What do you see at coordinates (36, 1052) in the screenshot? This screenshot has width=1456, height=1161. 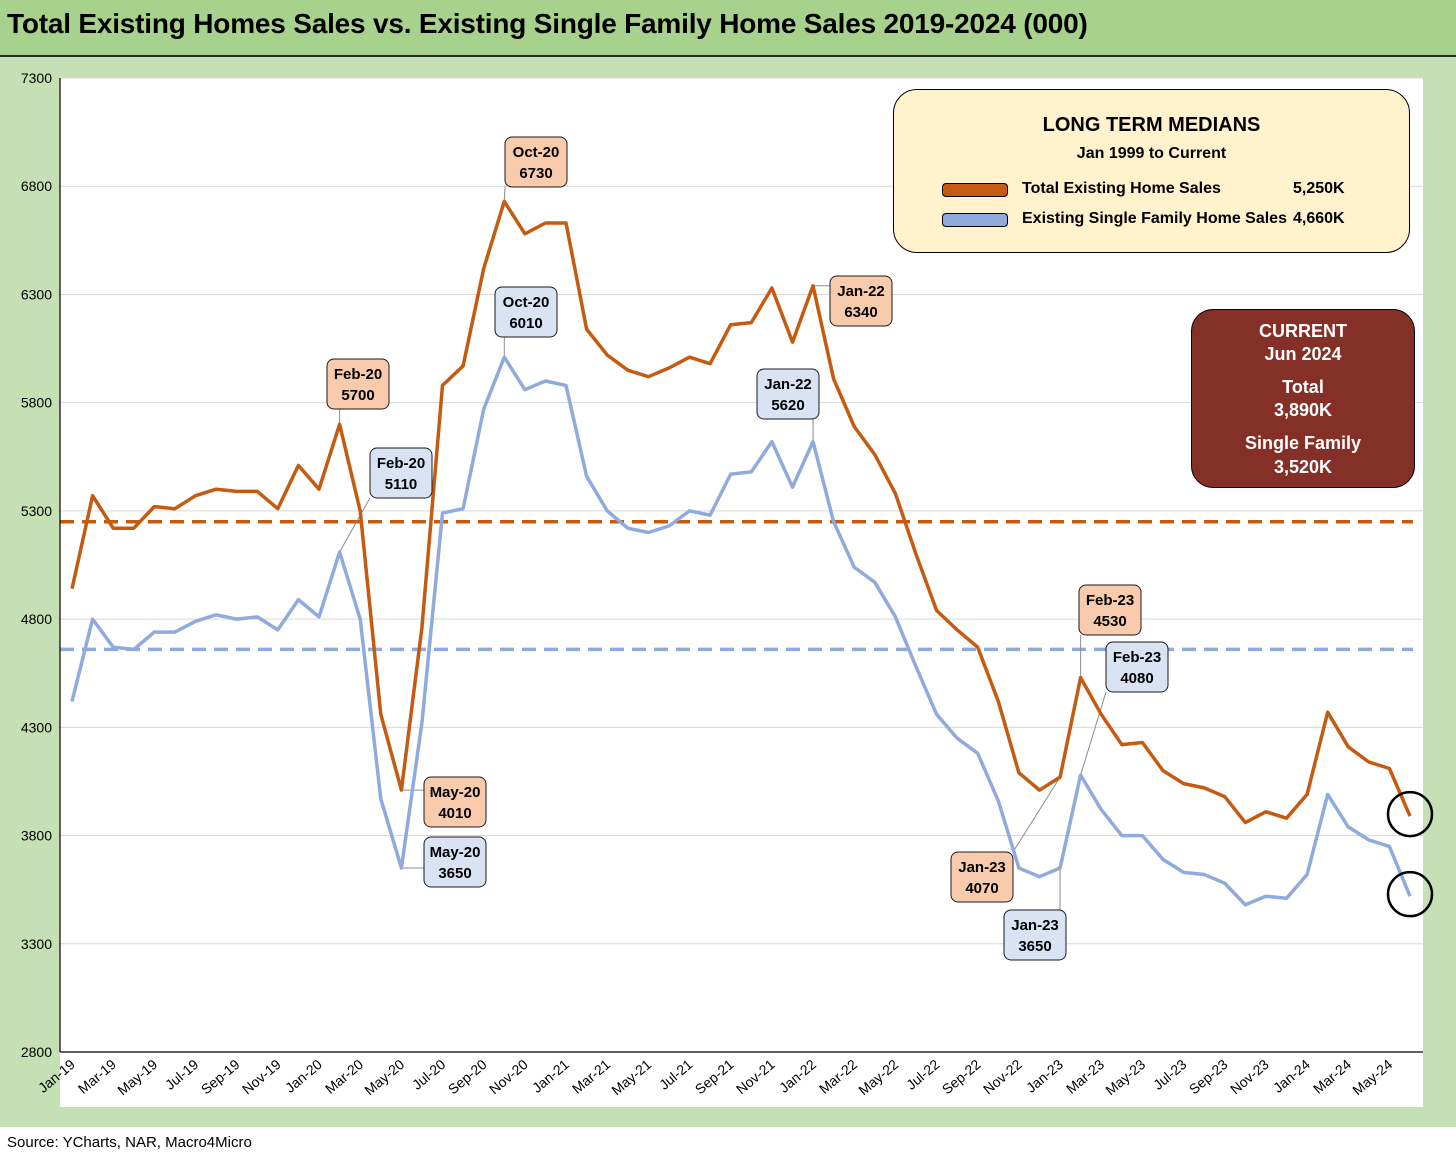 I see `y-tick-label: 2800` at bounding box center [36, 1052].